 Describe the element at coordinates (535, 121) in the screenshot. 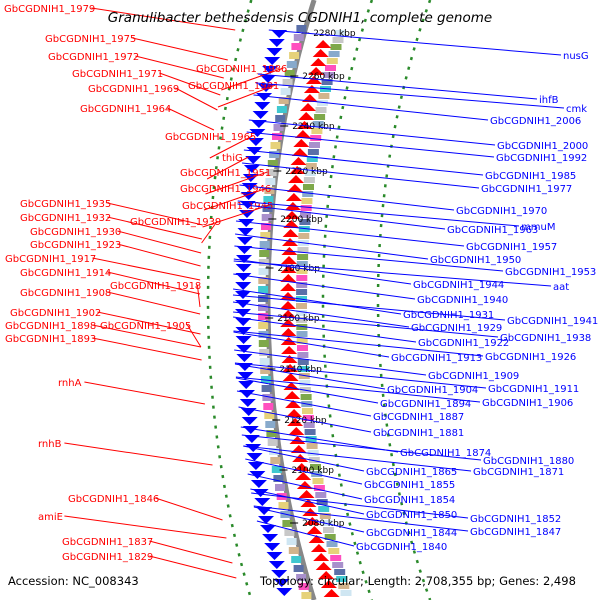

I see `reverse-gene-label: GbCGDNIH1_2006` at that location.